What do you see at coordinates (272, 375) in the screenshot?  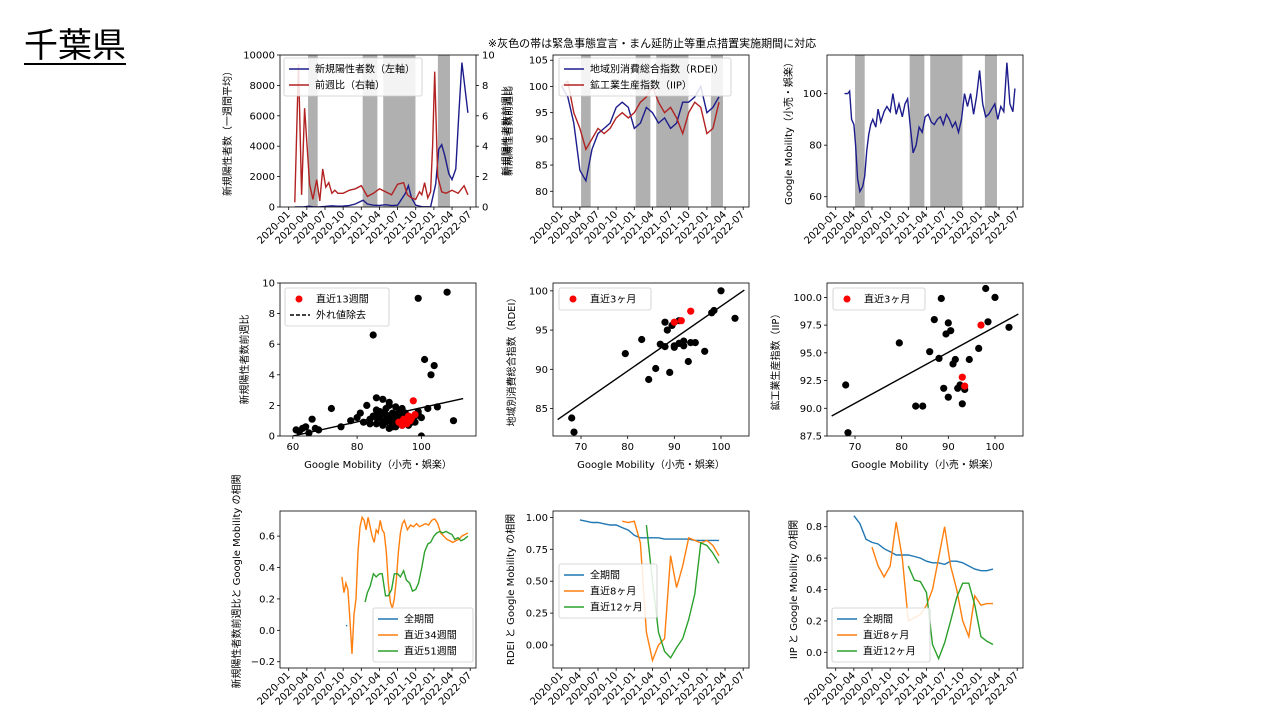 I see `y-tick-label: 4` at bounding box center [272, 375].